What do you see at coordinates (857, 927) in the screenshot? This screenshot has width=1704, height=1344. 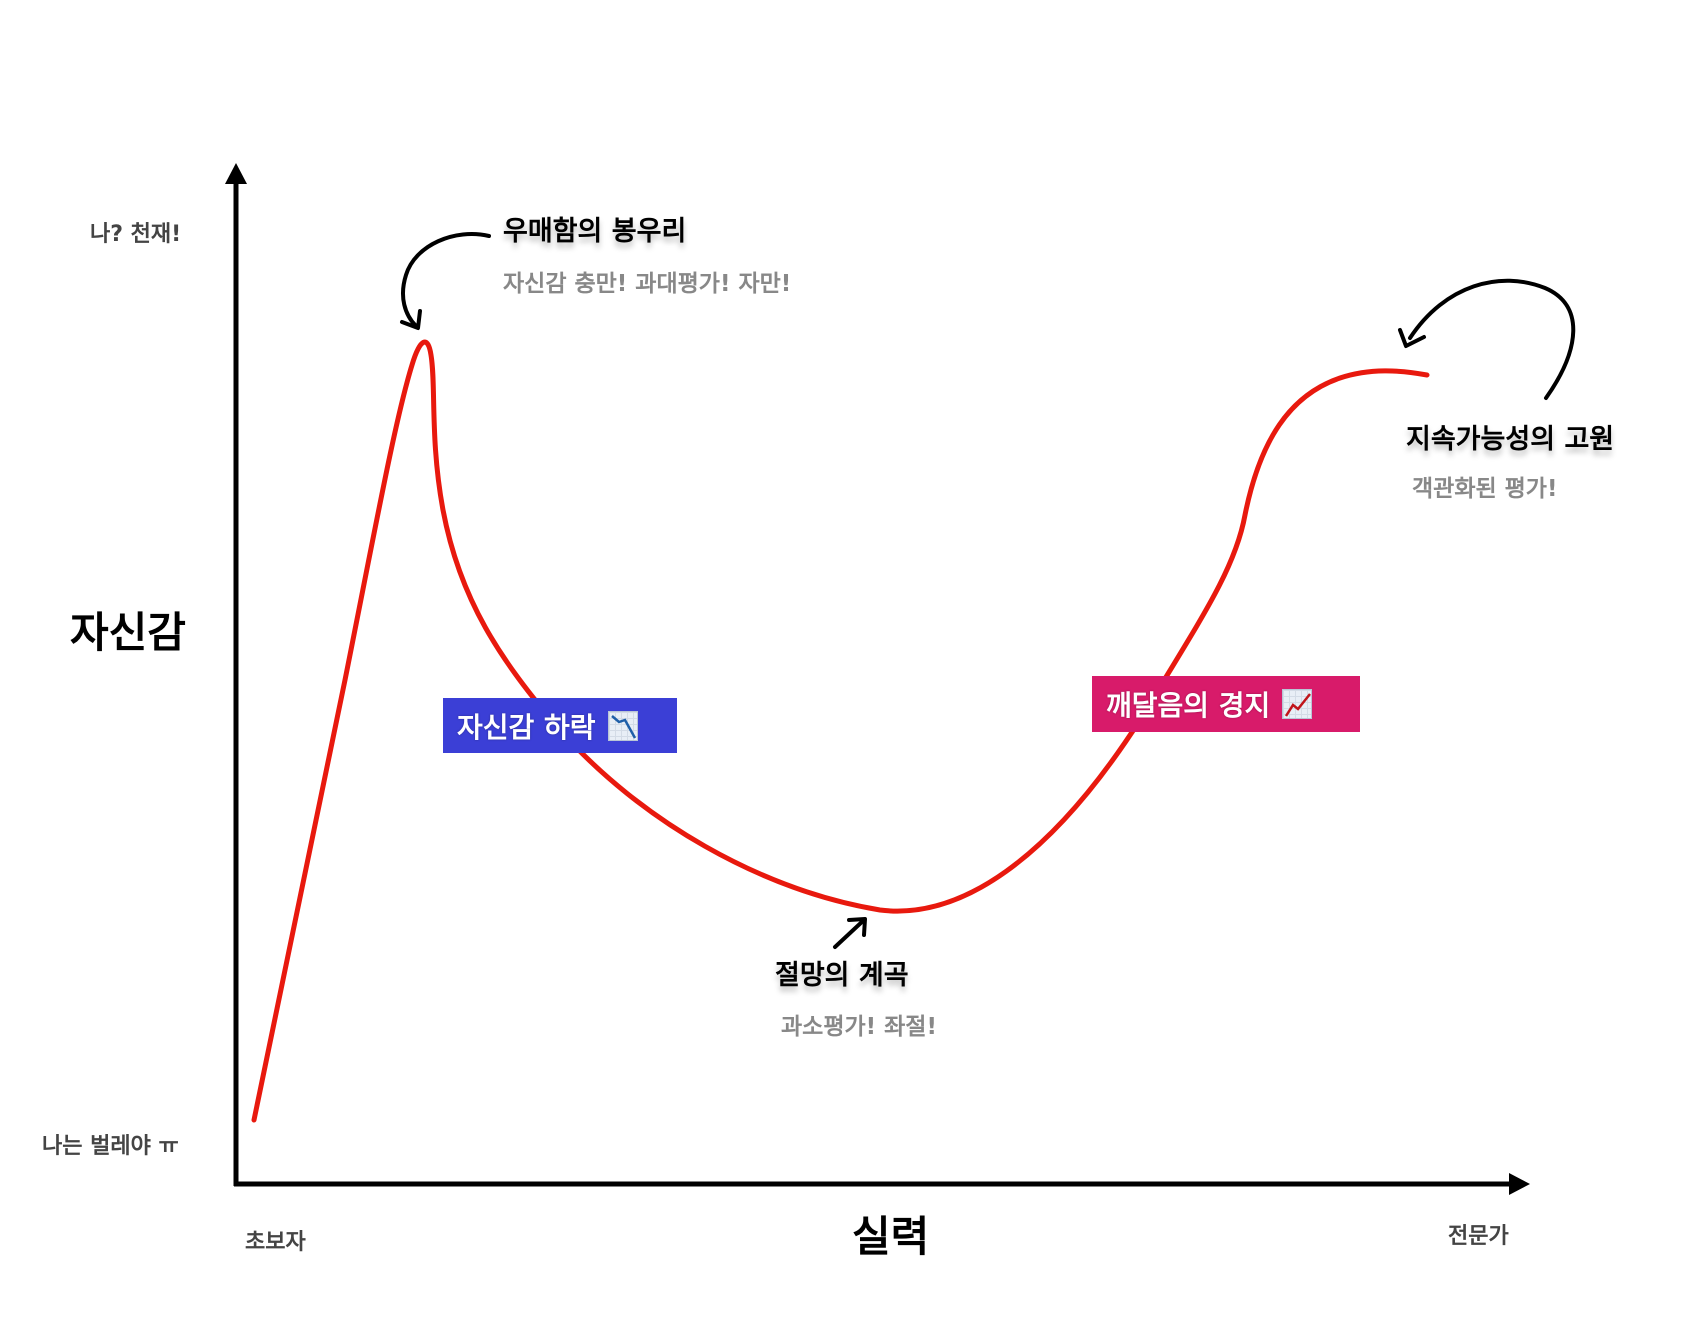 I see `valley-arrow-head` at bounding box center [857, 927].